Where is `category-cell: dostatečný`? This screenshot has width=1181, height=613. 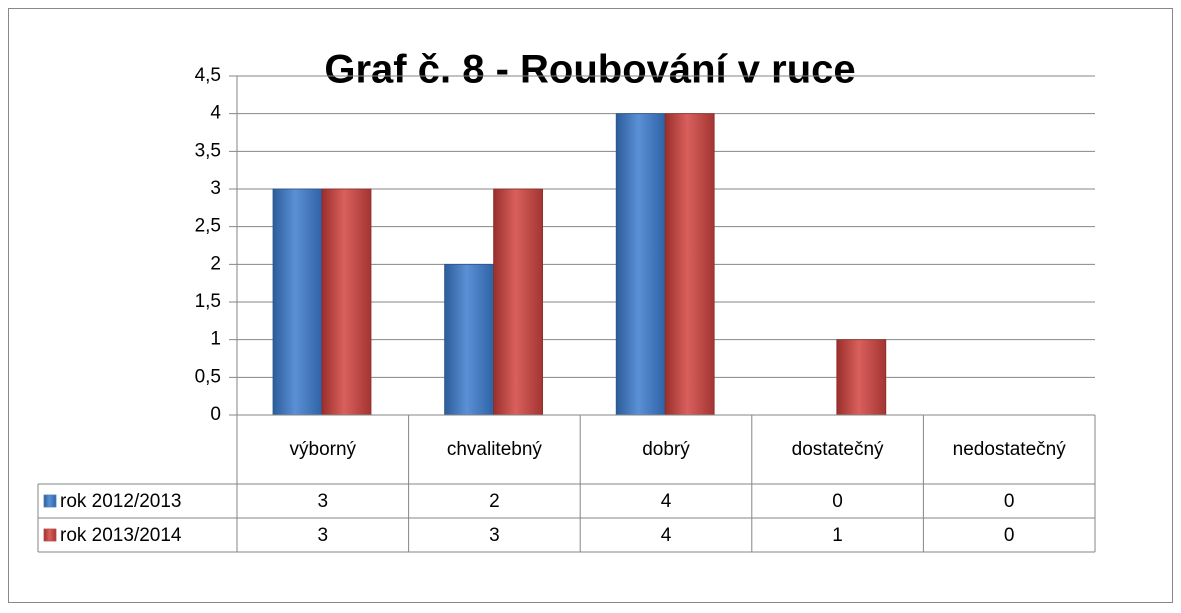
category-cell: dostatečný is located at coordinates (837, 449).